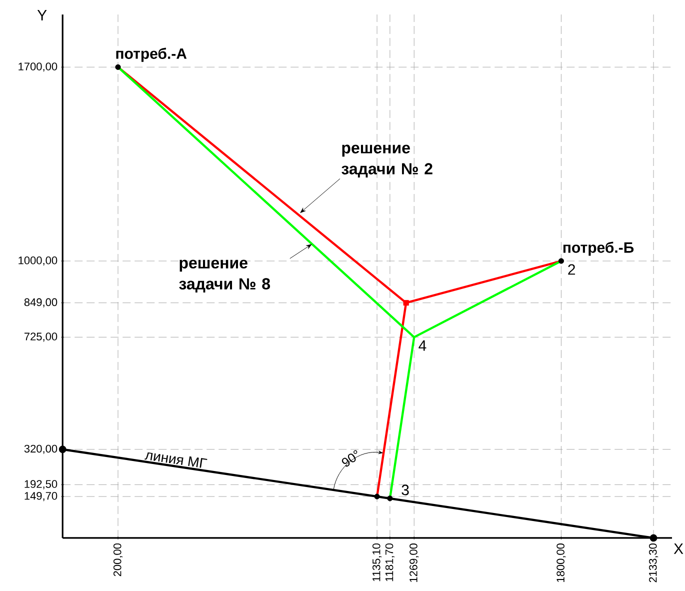  I want to click on annotation: решение задачи № 8, so click(224, 276).